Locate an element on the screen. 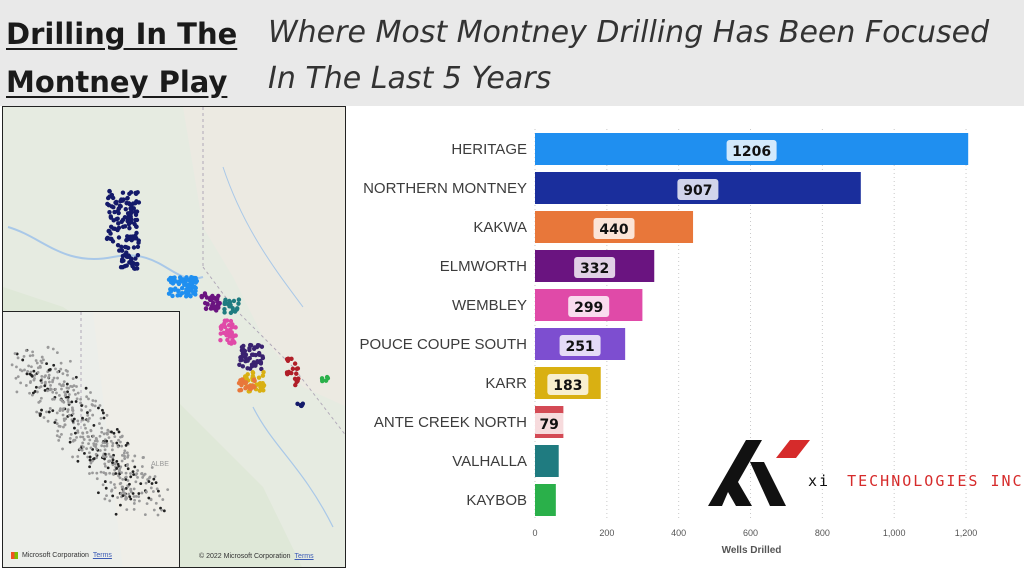  logo-text: xi TECHNOLOGIES INC. is located at coordinates (916, 481).